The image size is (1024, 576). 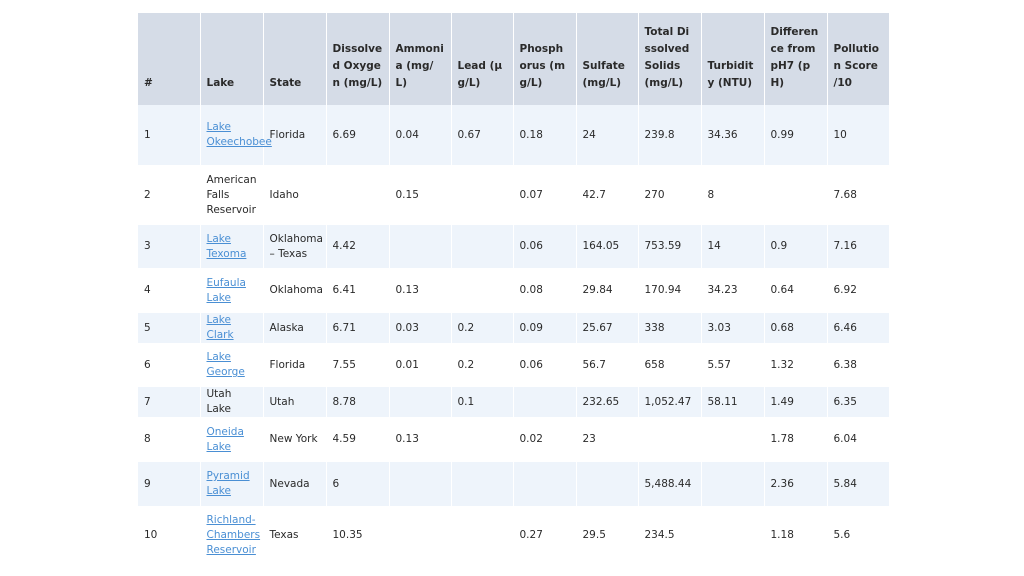 I want to click on column-header: Lead (µg/L), so click(x=482, y=59).